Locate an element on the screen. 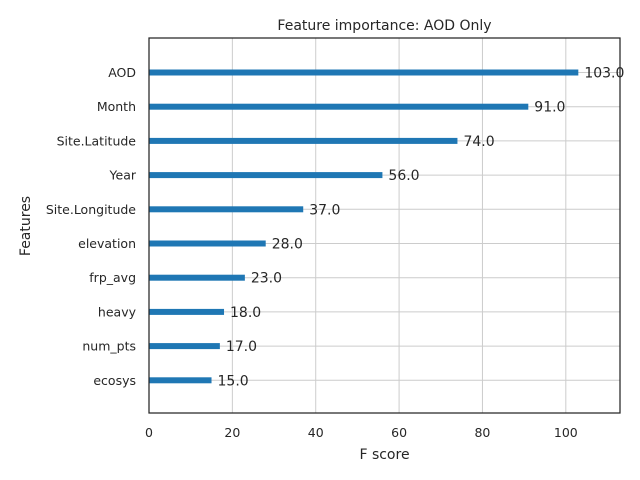 The height and width of the screenshot is (480, 640). bar-frp-avg is located at coordinates (197, 277).